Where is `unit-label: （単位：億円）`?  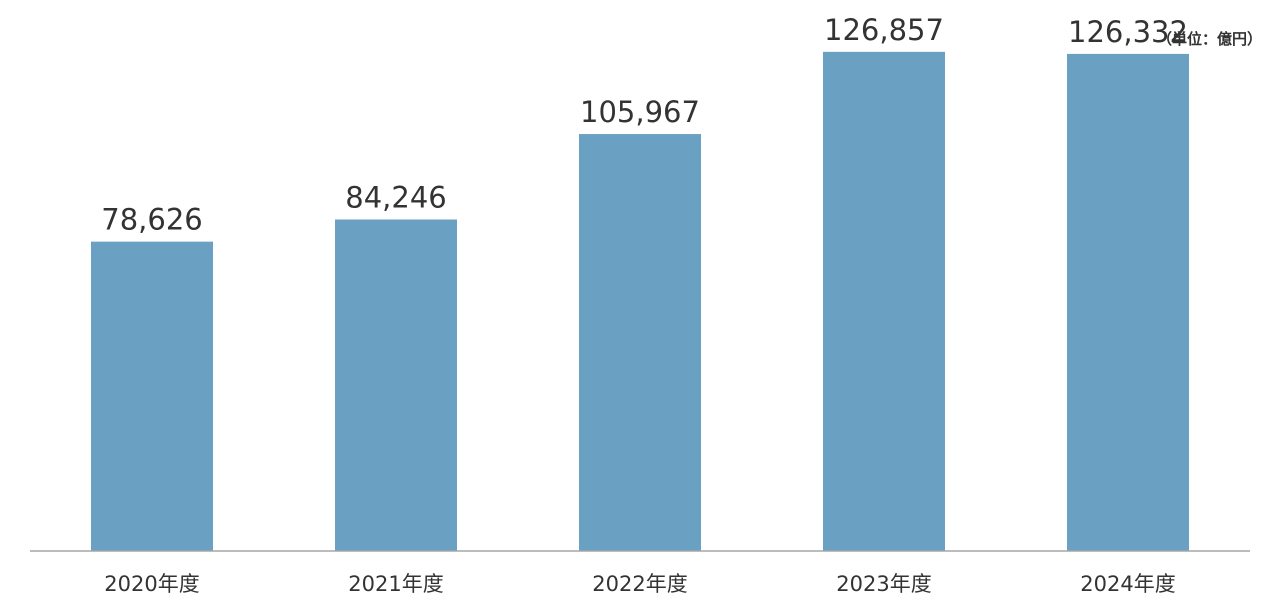
unit-label: （単位：億円） is located at coordinates (1209, 39).